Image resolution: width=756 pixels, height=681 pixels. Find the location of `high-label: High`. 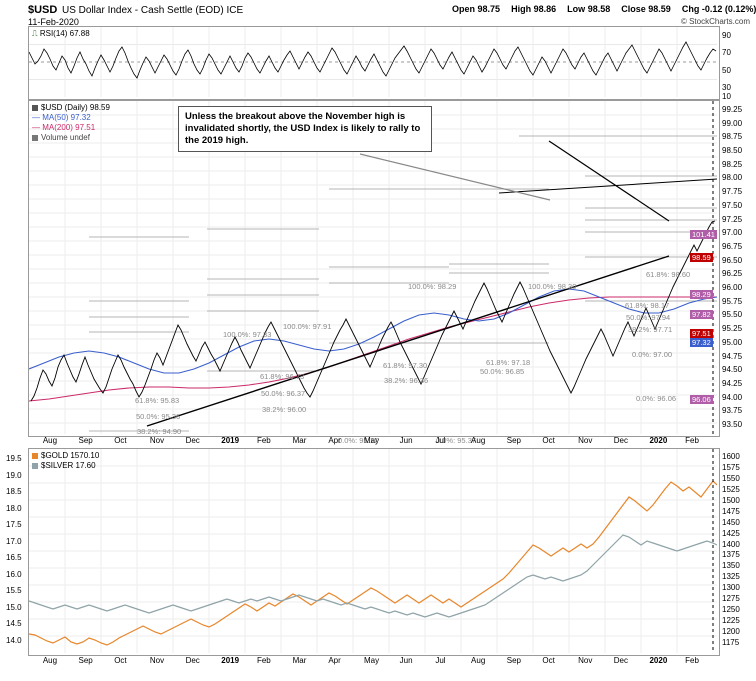

high-label: High is located at coordinates (521, 9).